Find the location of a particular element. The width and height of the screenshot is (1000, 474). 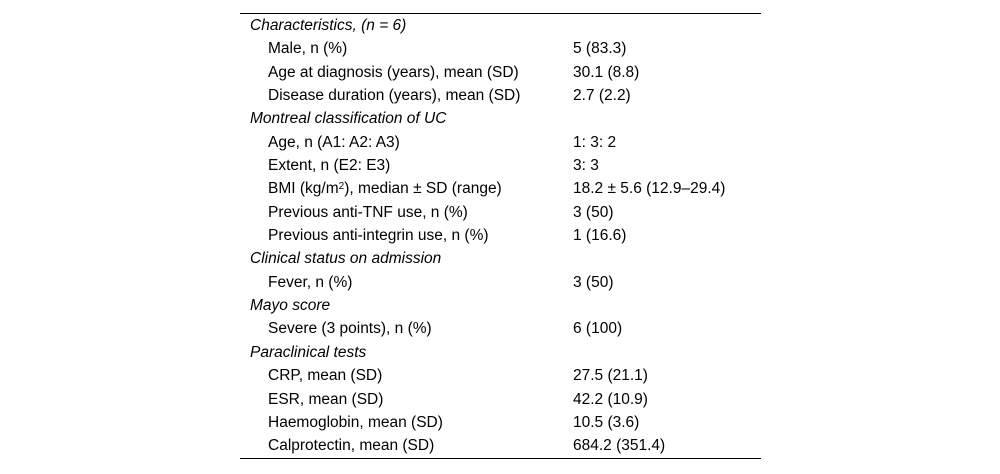

table-row: Male, n (%) 5 (83.3) is located at coordinates (500, 48).